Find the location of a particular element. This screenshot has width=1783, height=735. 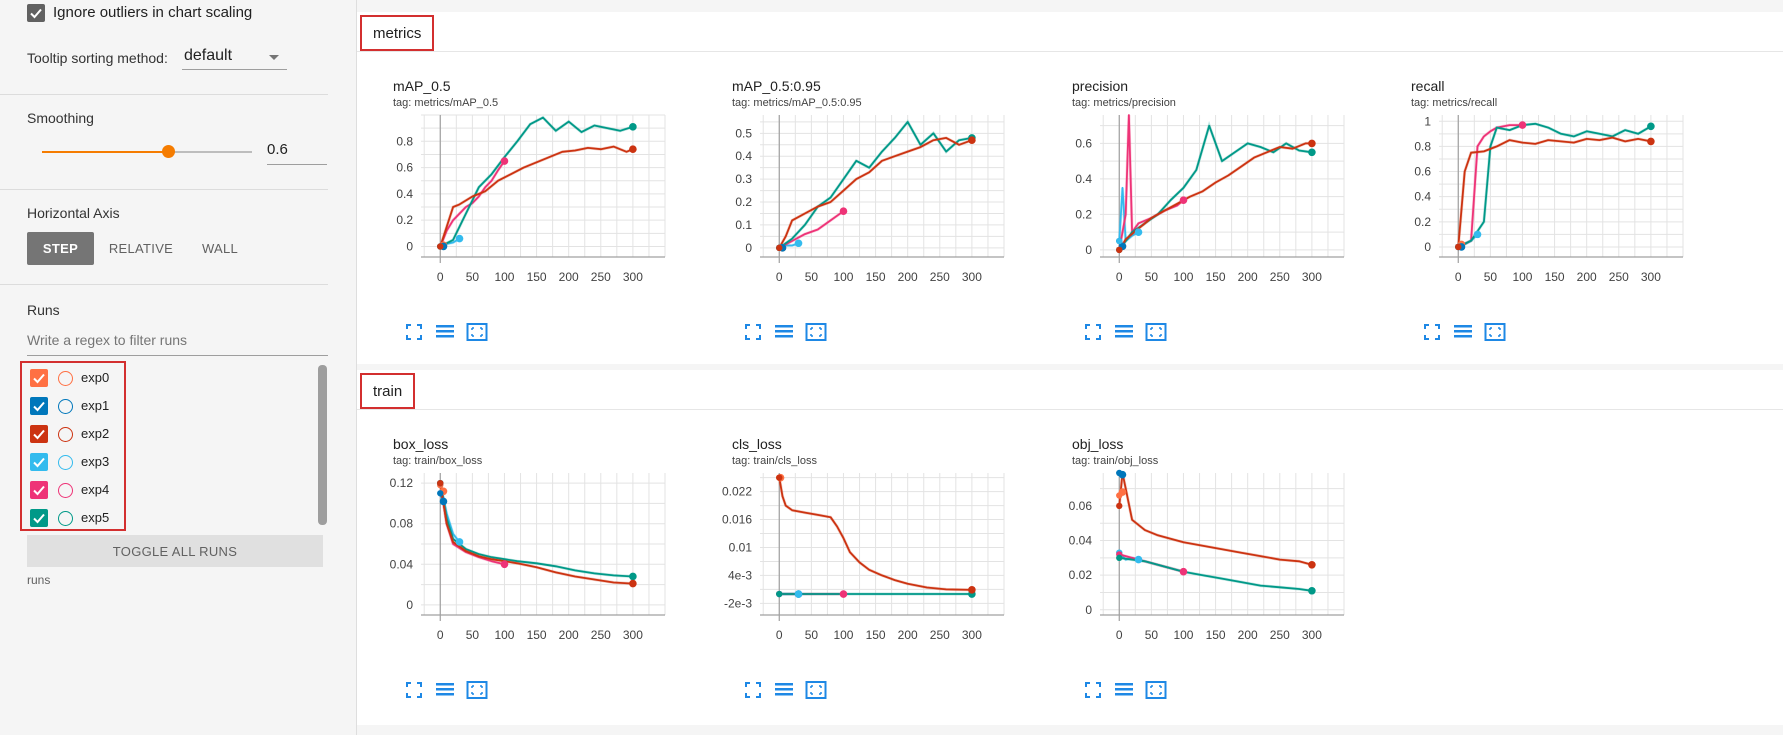

chart-plot: 0 0.02 0.04 0.06 0 50 100 150 200 250 300 is located at coordinates (1224, 568).